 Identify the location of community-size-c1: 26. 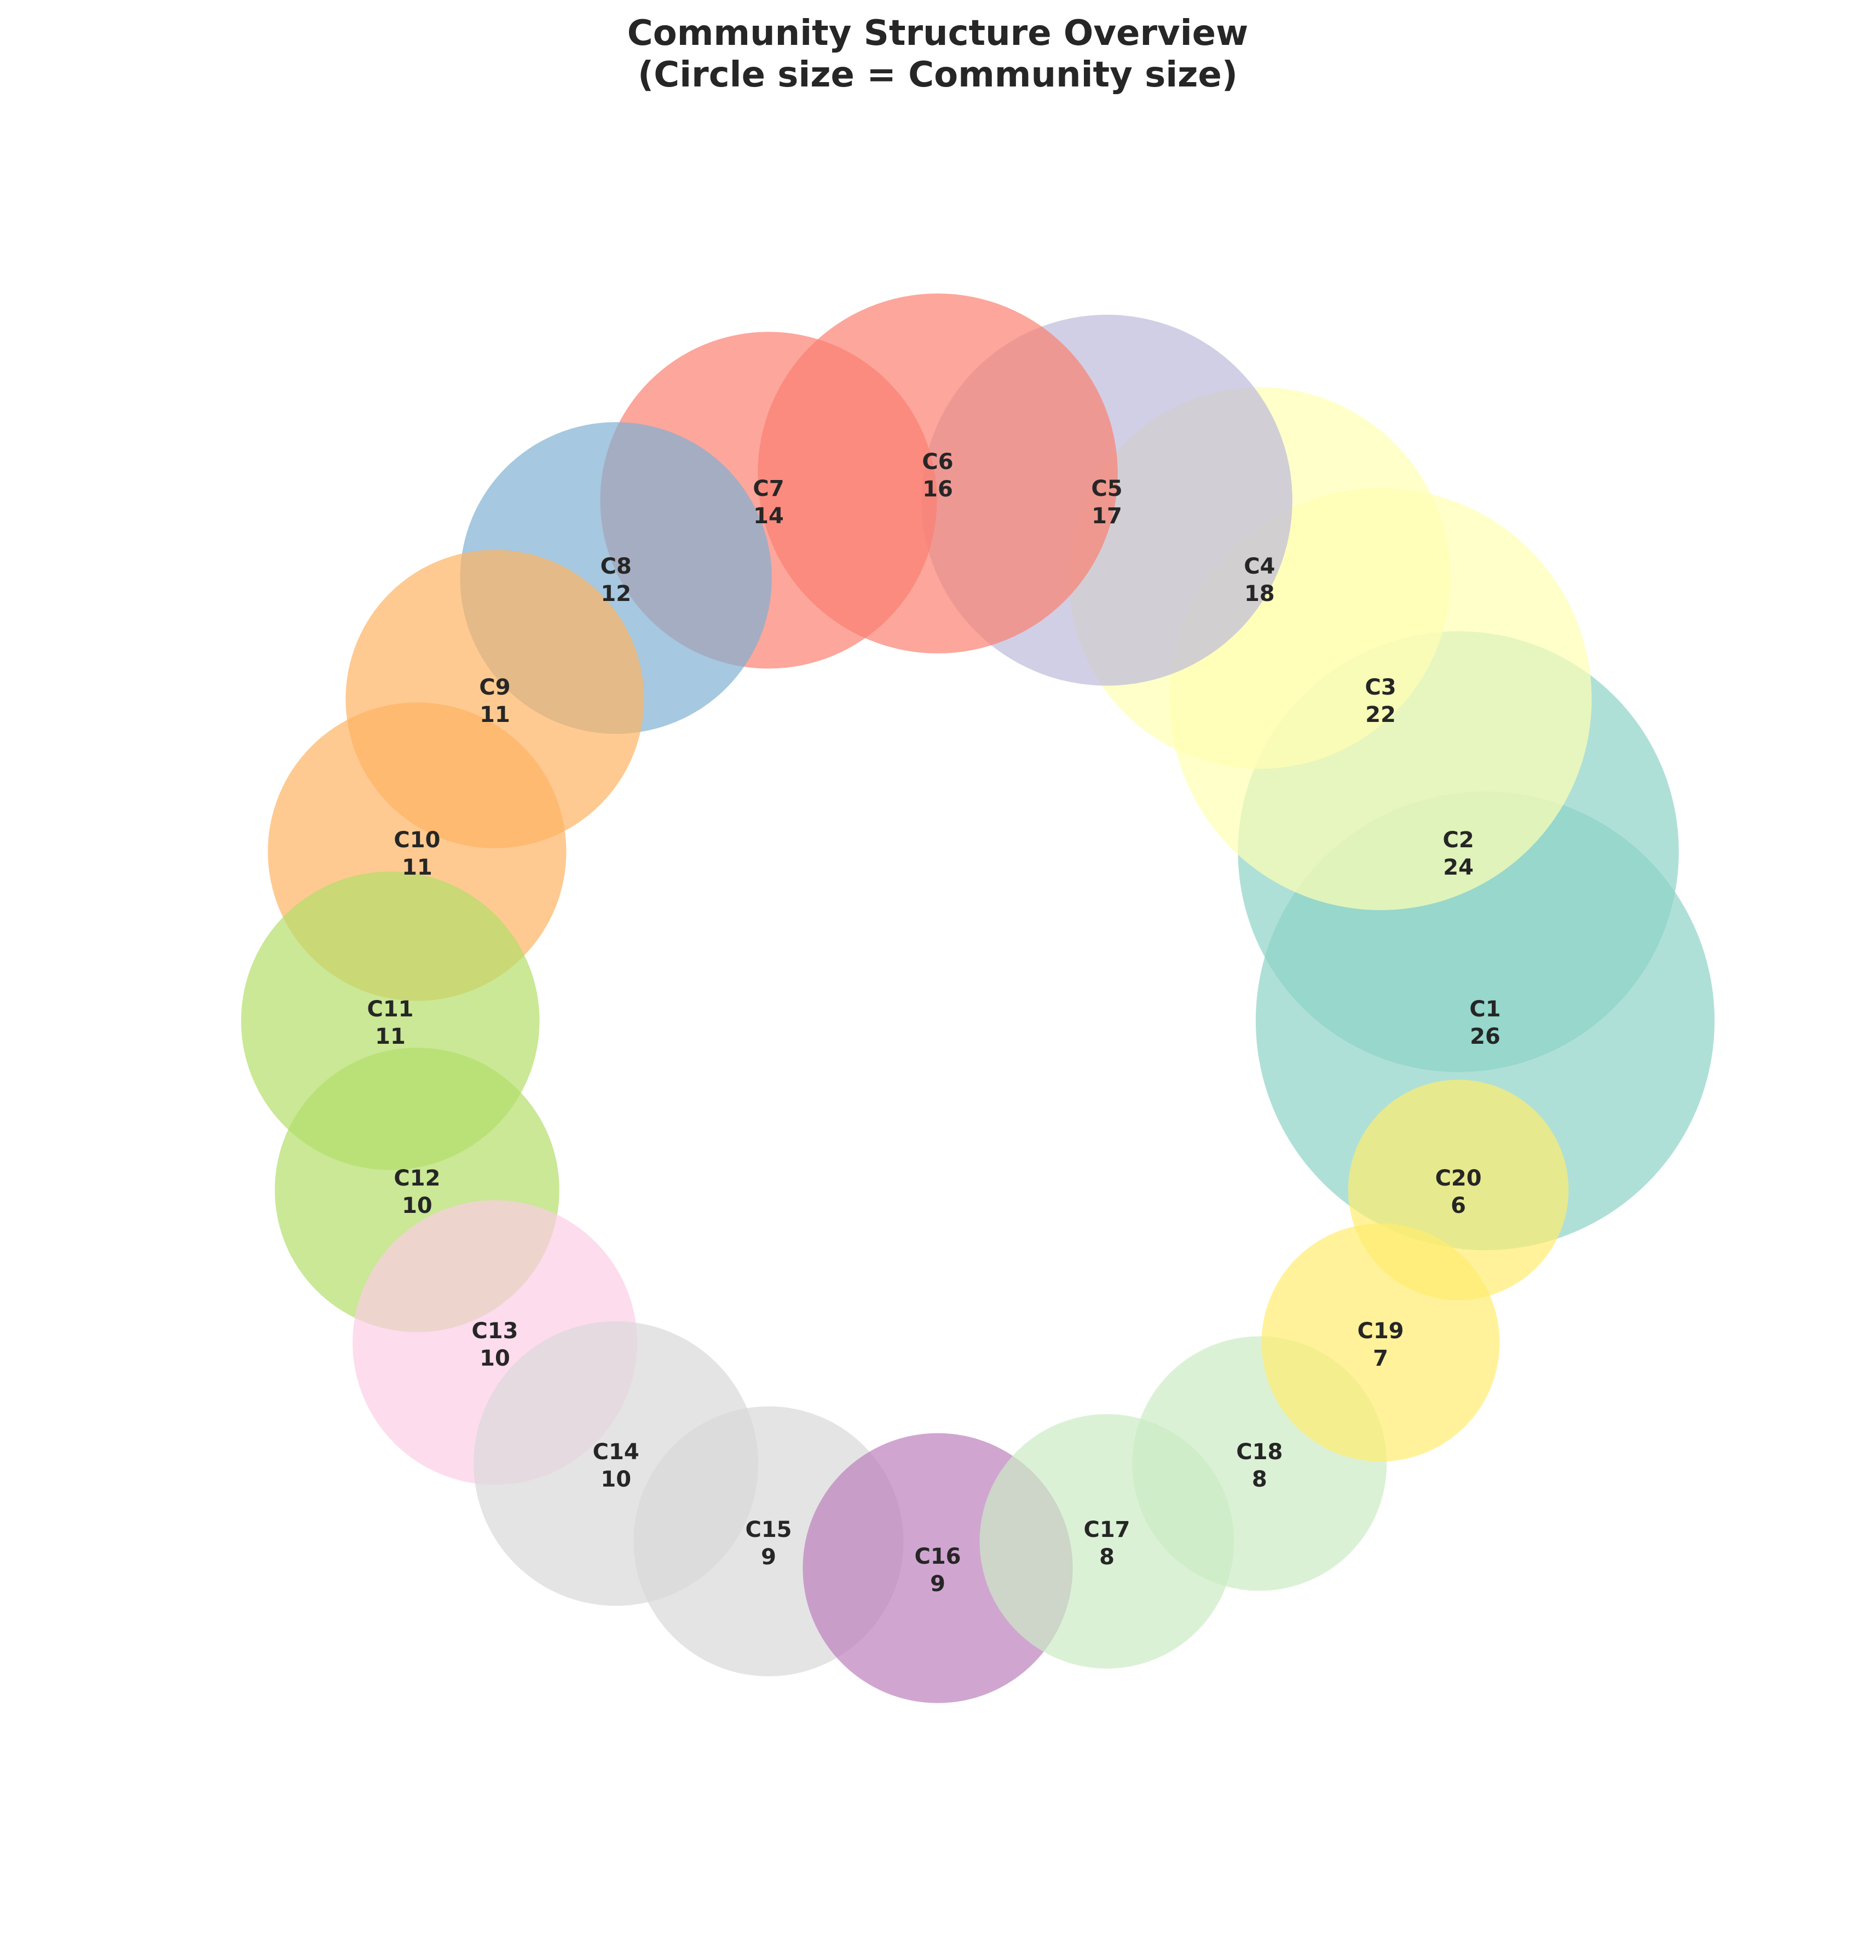
(1485, 1036).